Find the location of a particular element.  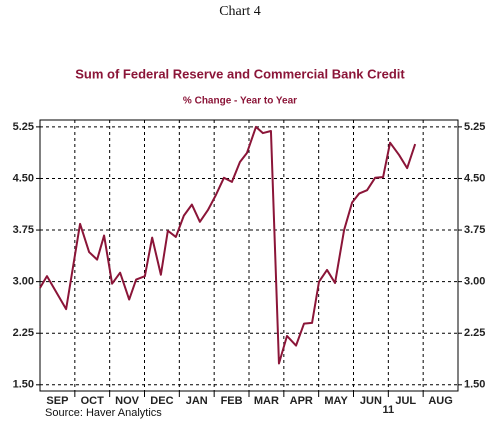

x-tick-label: OCT is located at coordinates (93, 401).